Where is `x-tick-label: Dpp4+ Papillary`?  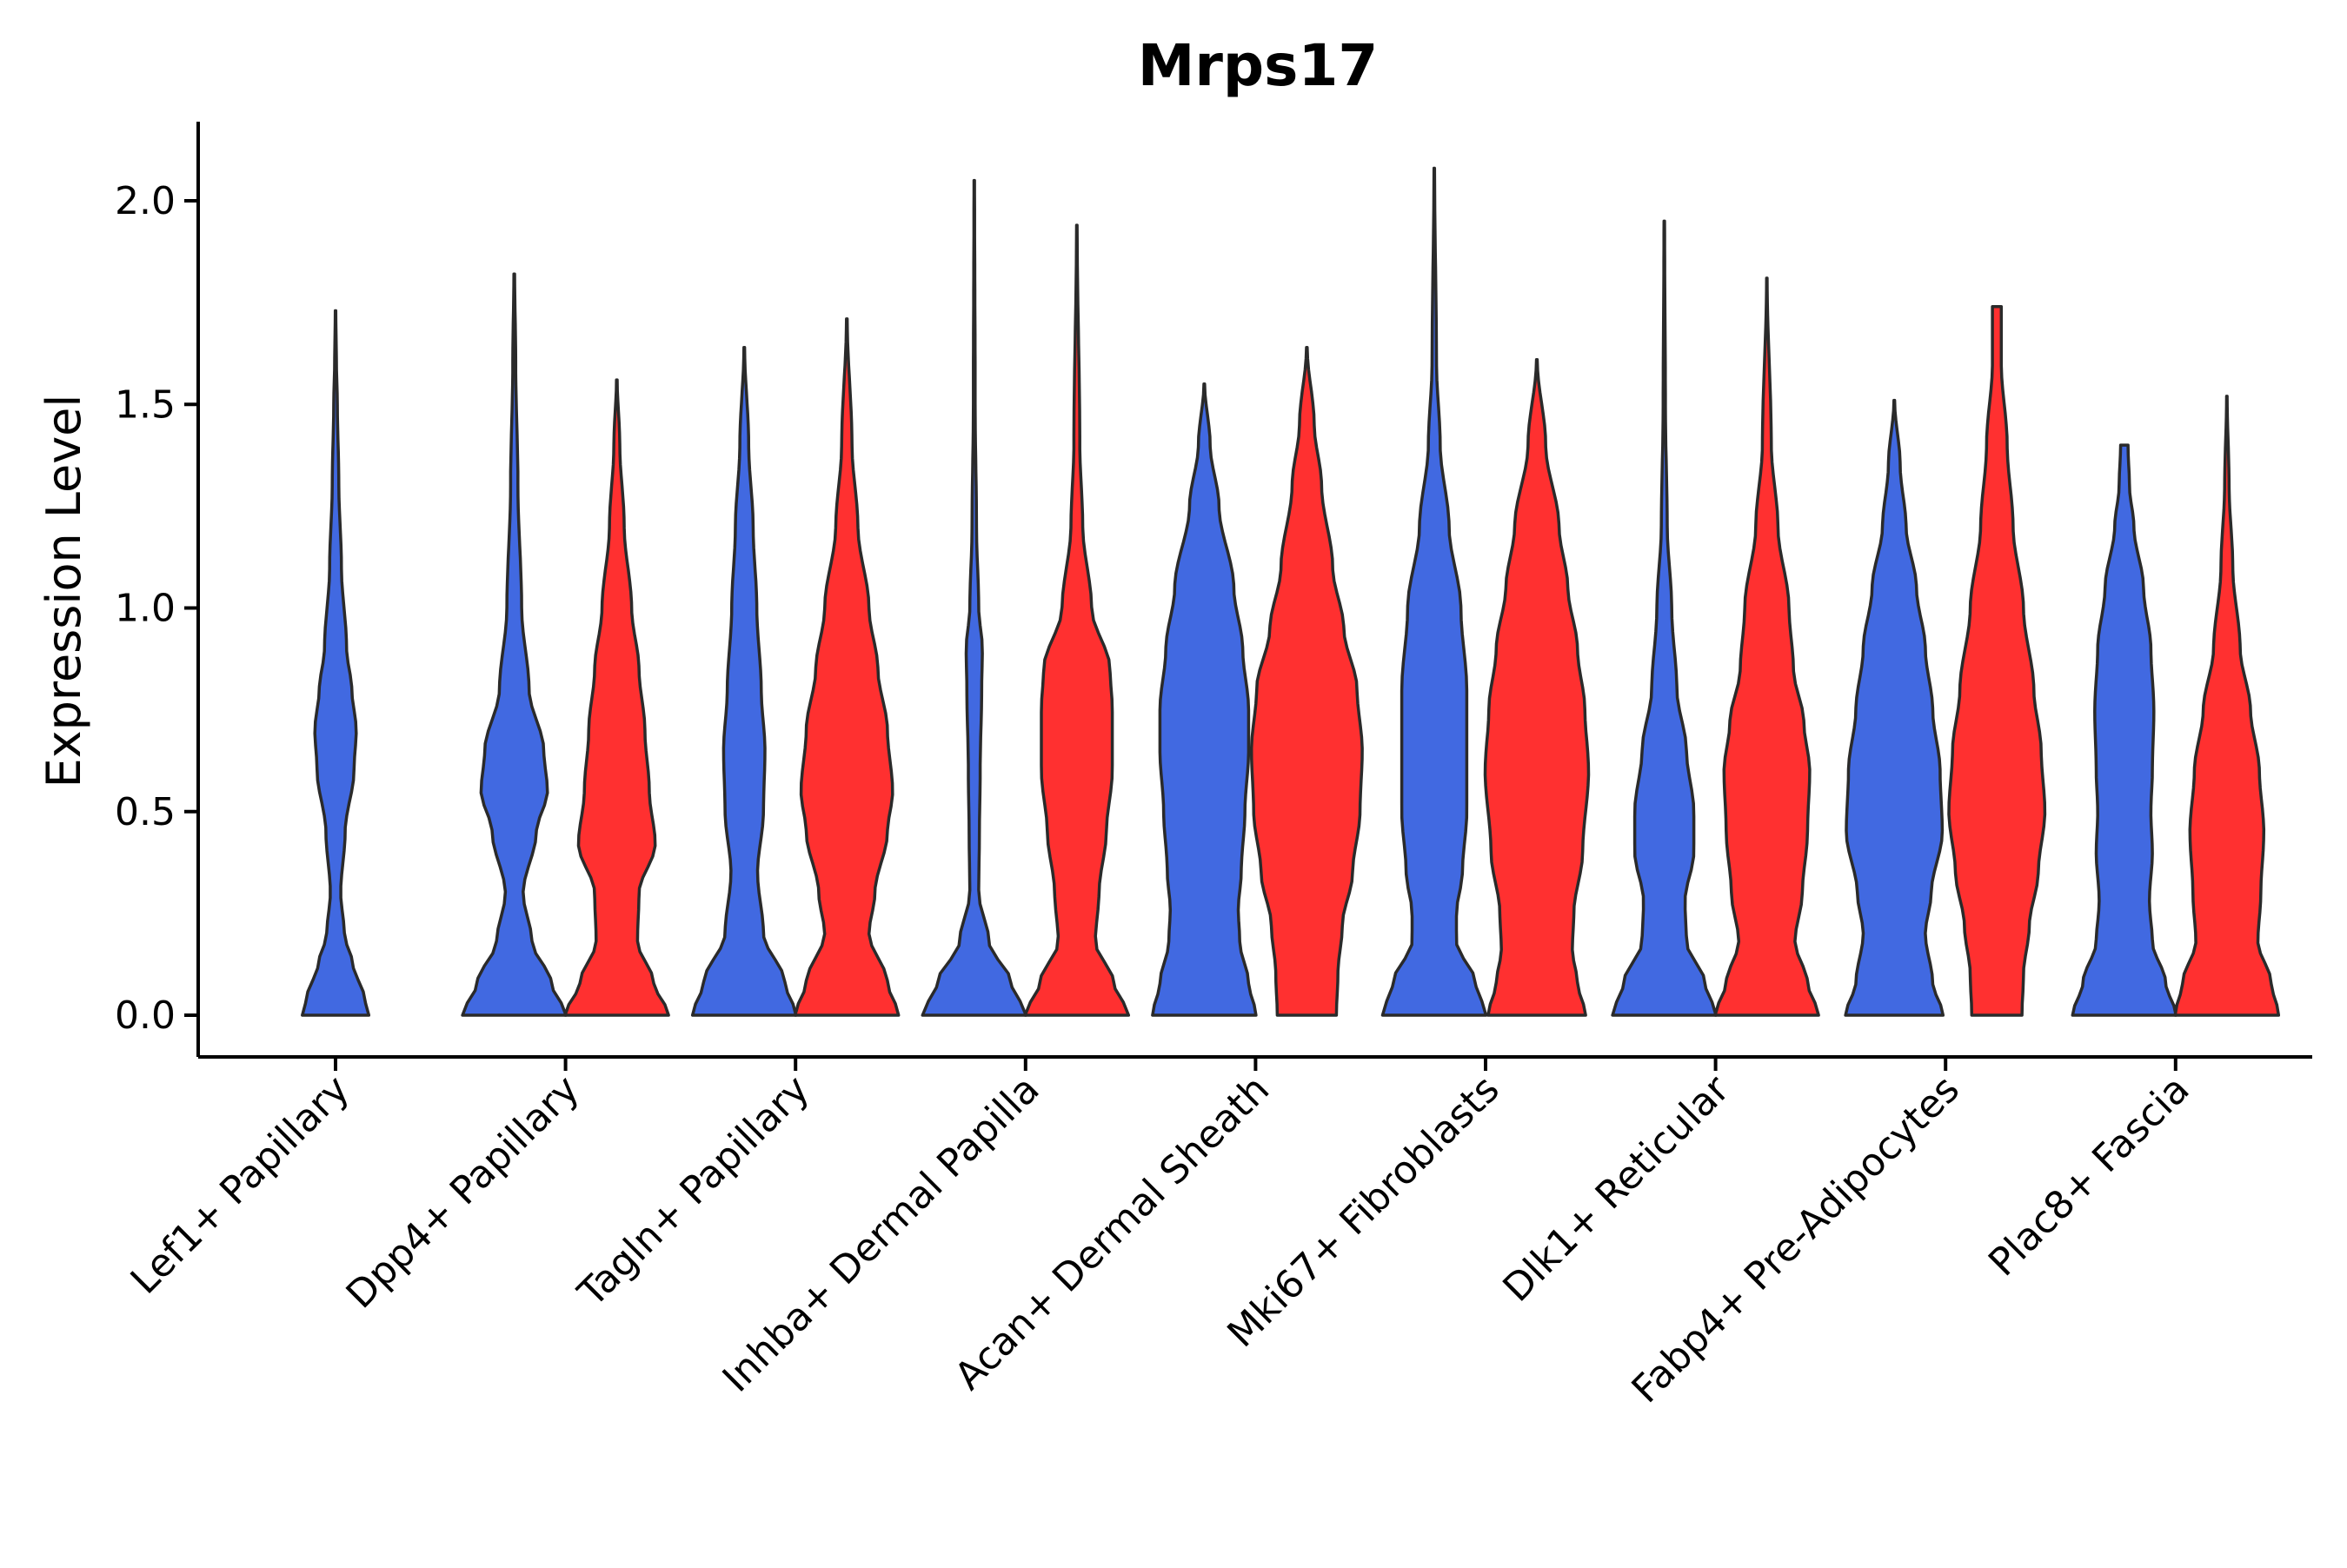 x-tick-label: Dpp4+ Papillary is located at coordinates (463, 1192).